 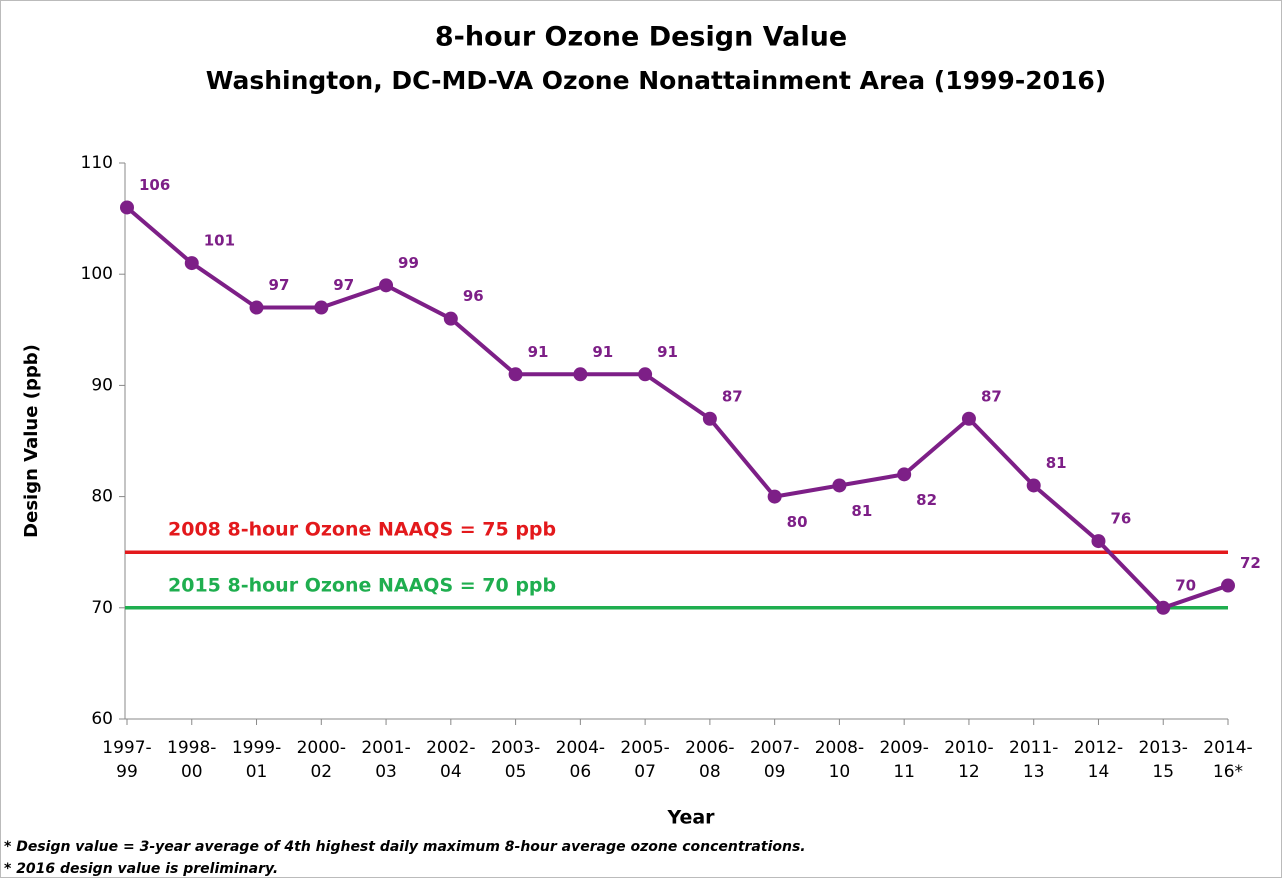 I want to click on data-label: 72, so click(x=1250, y=563).